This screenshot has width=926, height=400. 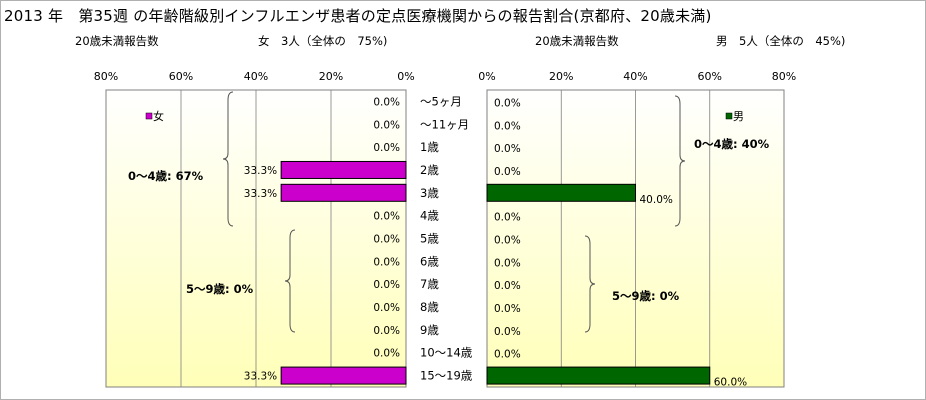 I want to click on male-tick-label: 20%, so click(x=561, y=76).